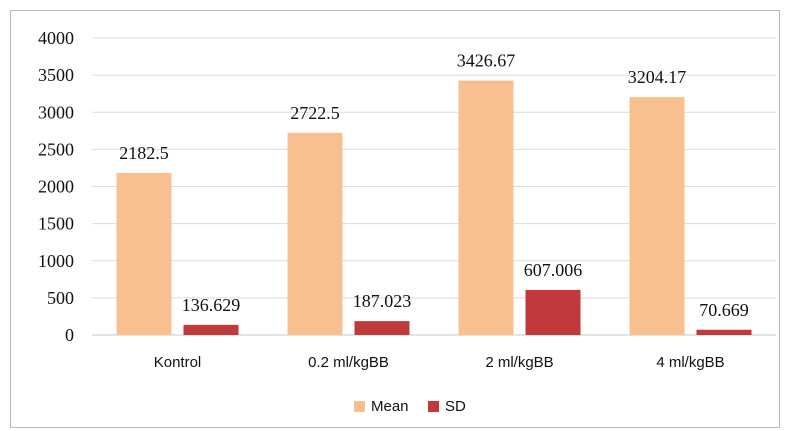 The height and width of the screenshot is (431, 791). What do you see at coordinates (56, 224) in the screenshot?
I see `y-tick-label: 1500` at bounding box center [56, 224].